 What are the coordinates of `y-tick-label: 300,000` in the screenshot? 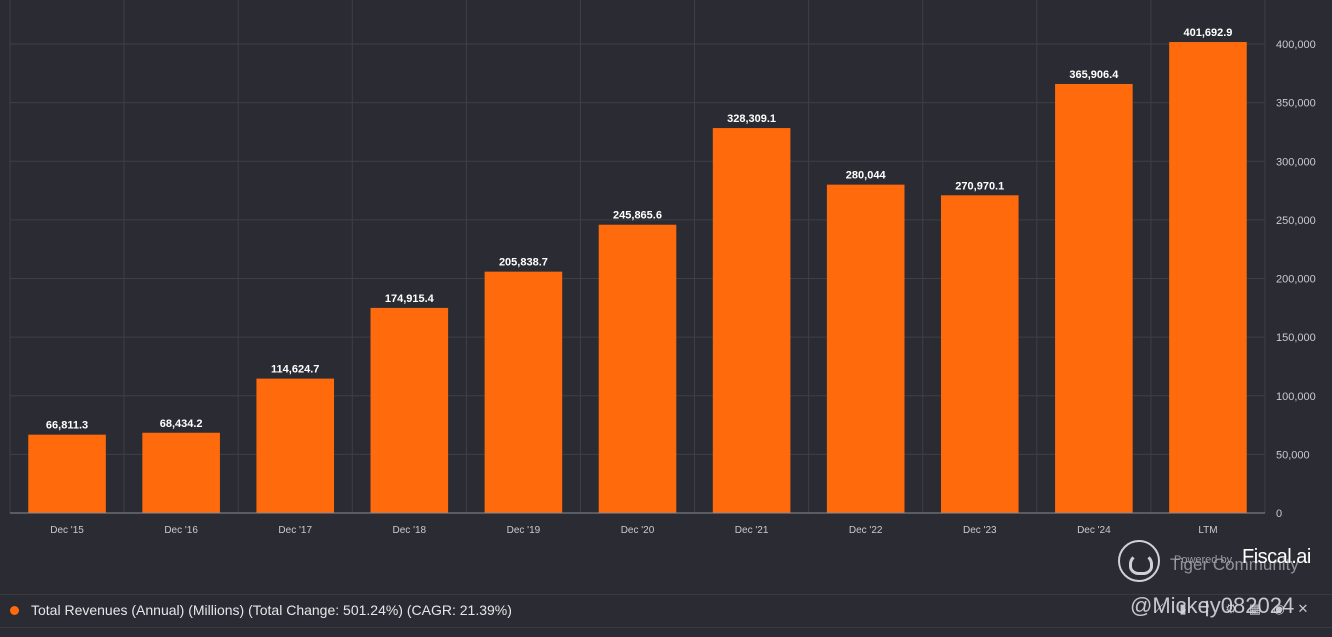 It's located at (1296, 162).